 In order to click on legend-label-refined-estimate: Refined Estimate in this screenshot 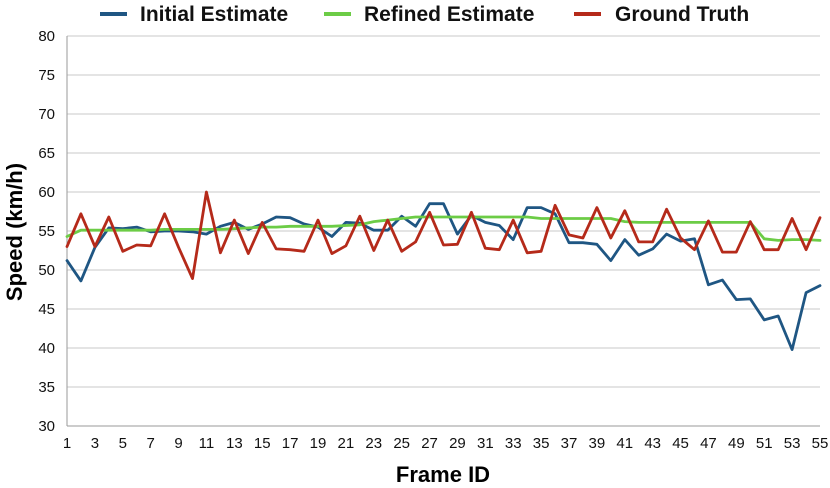, I will do `click(449, 14)`.